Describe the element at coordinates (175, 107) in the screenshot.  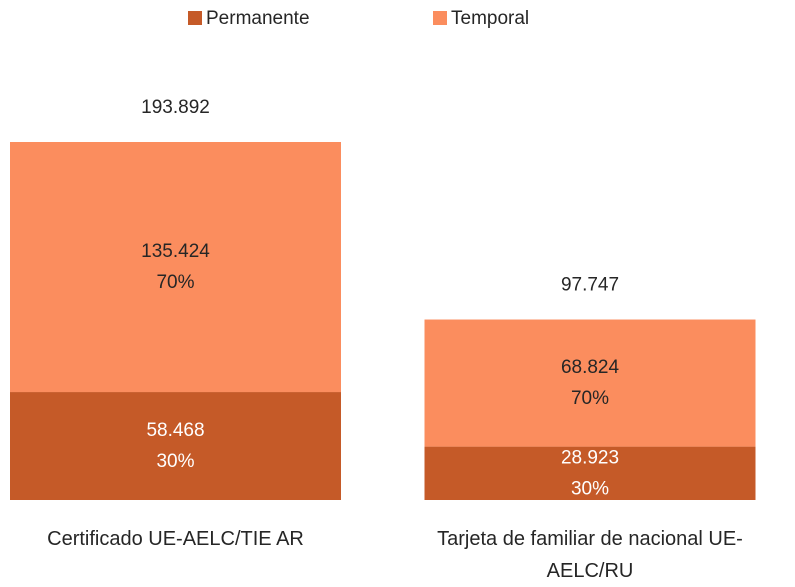
I see `total-label: 193.892` at that location.